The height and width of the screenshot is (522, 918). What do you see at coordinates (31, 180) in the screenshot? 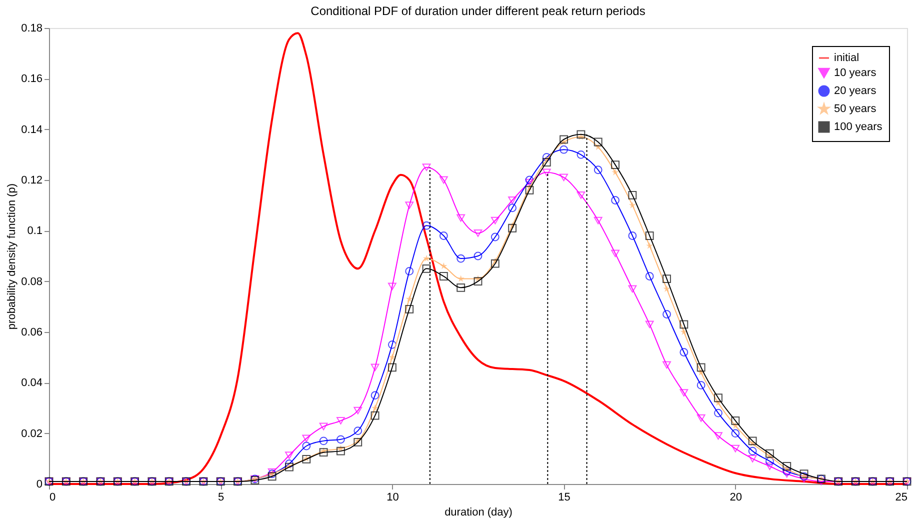
I see `y-tick-label: 0.12` at bounding box center [31, 180].